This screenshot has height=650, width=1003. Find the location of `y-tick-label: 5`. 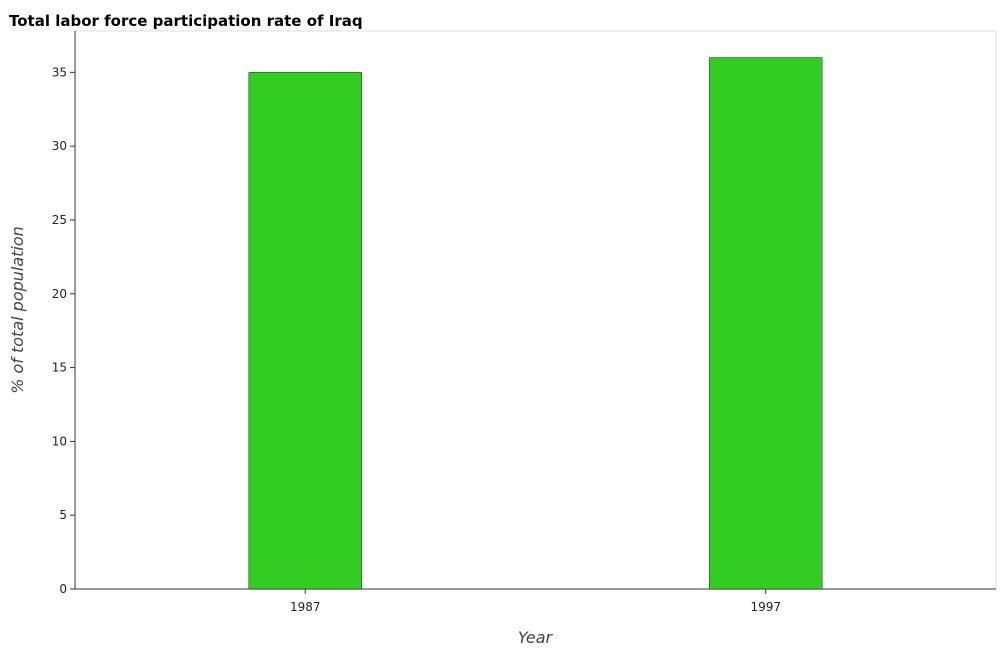

y-tick-label: 5 is located at coordinates (63, 515).